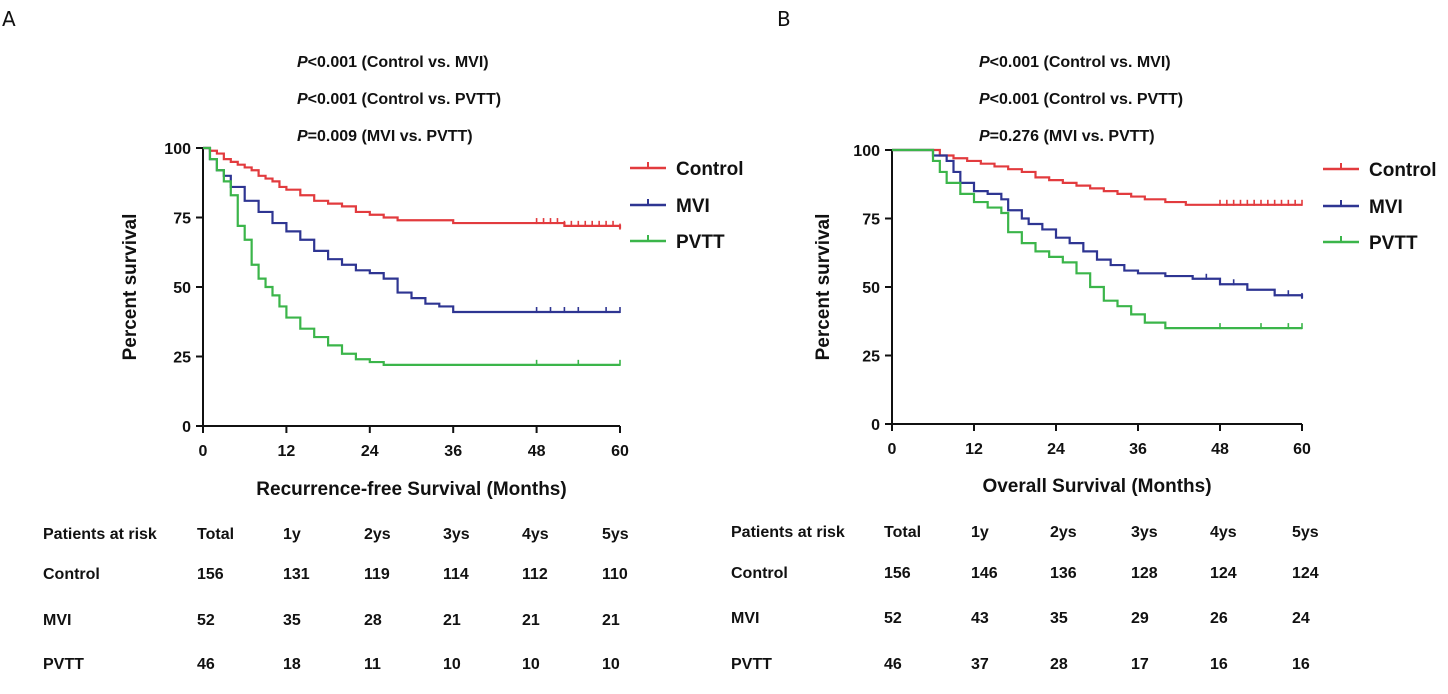 The width and height of the screenshot is (1448, 694). Describe the element at coordinates (456, 534) in the screenshot. I see `panel-a-risk-header-cell: 3ys` at that location.